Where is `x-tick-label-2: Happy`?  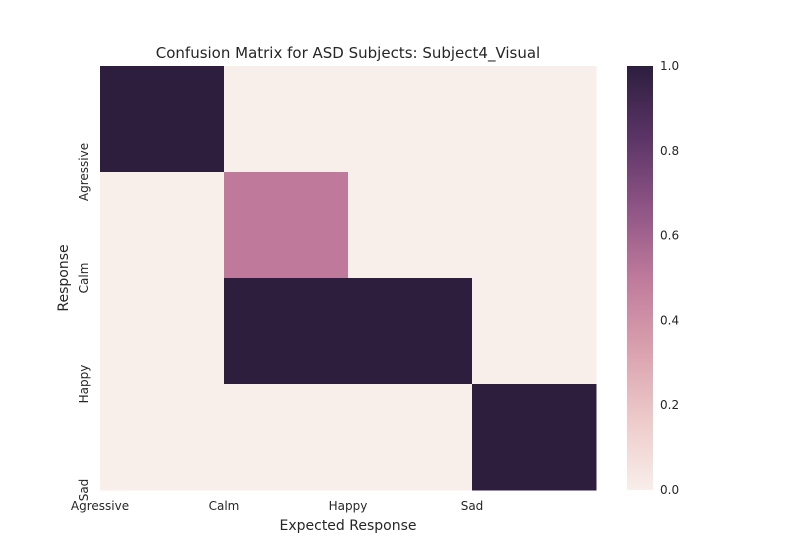 x-tick-label-2: Happy is located at coordinates (348, 506).